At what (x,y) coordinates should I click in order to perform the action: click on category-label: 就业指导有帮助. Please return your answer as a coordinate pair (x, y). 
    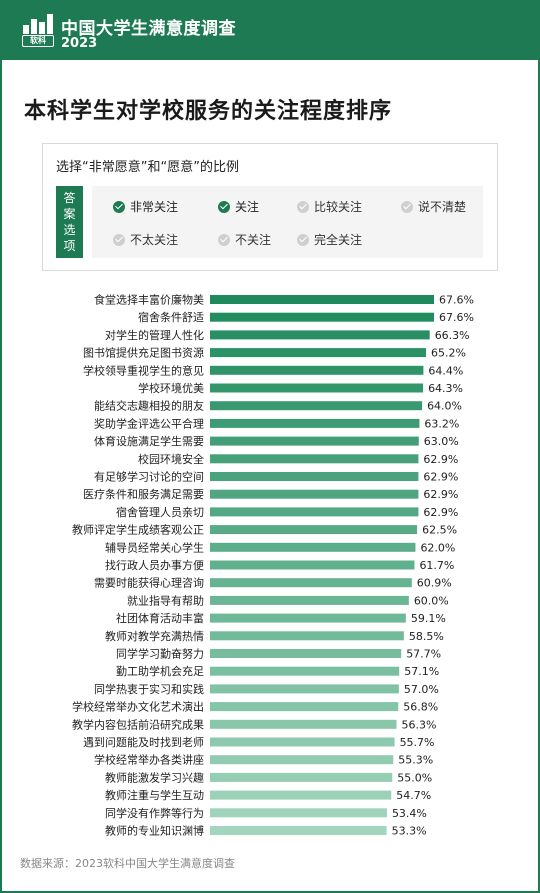
    Looking at the image, I should click on (165, 600).